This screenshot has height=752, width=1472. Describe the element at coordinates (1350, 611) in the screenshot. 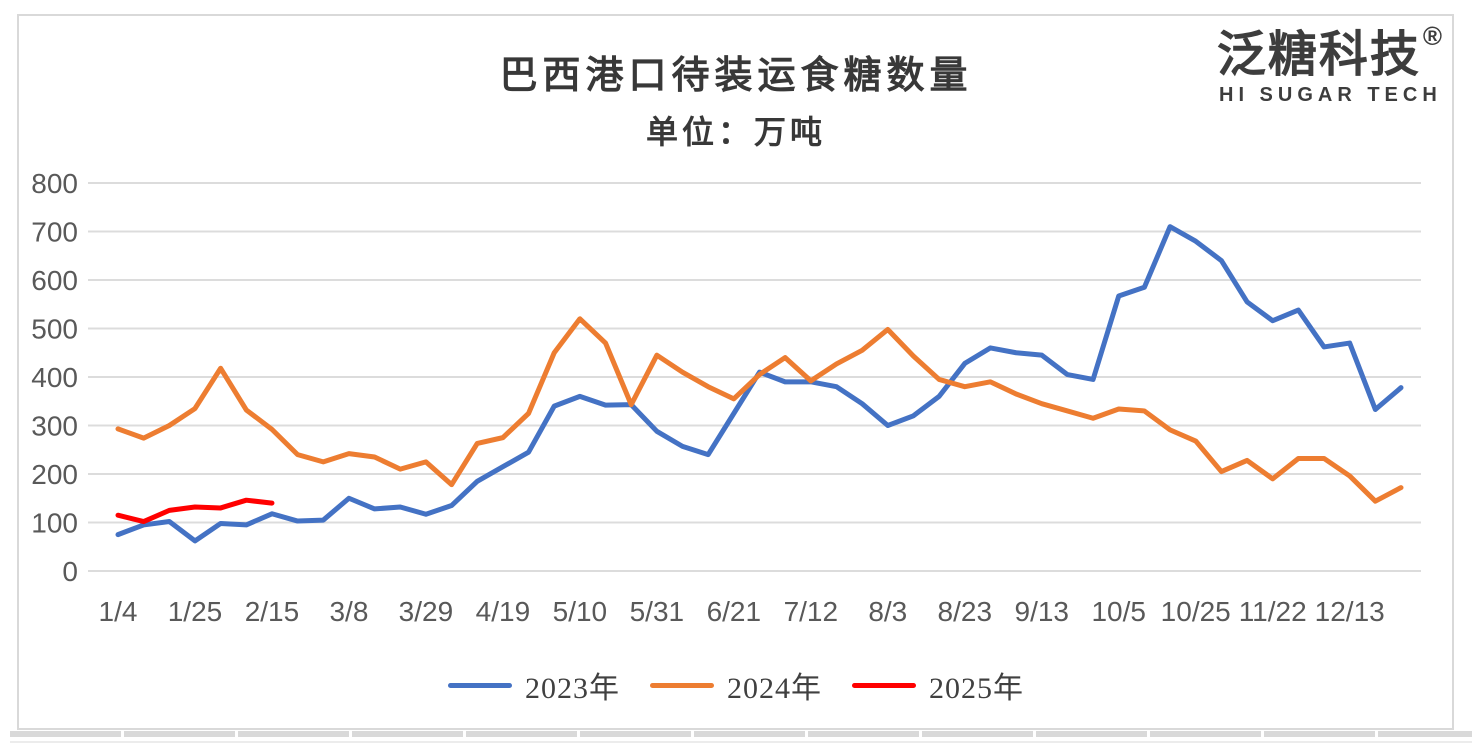

I see `x-axis-label: 12/13` at that location.